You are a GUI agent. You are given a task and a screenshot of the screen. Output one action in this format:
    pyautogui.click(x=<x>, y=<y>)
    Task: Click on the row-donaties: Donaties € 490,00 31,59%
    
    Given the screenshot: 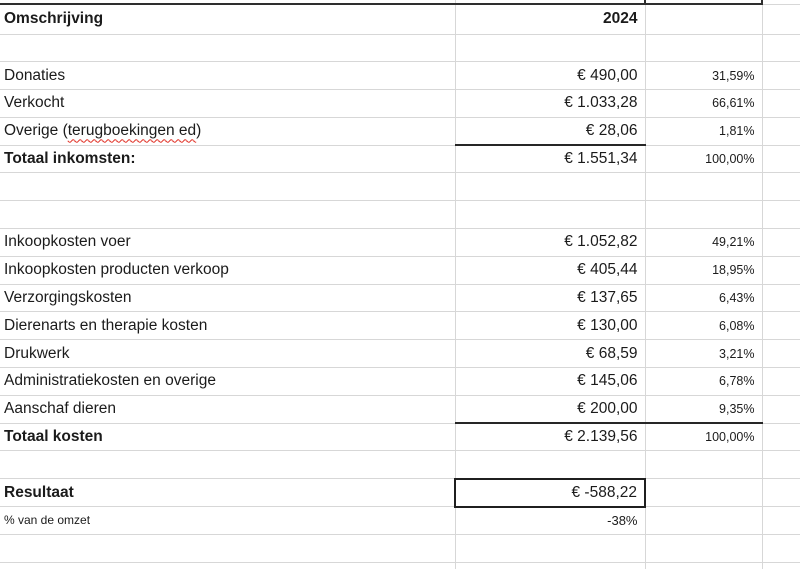 What is the action you would take?
    pyautogui.click(x=400, y=76)
    